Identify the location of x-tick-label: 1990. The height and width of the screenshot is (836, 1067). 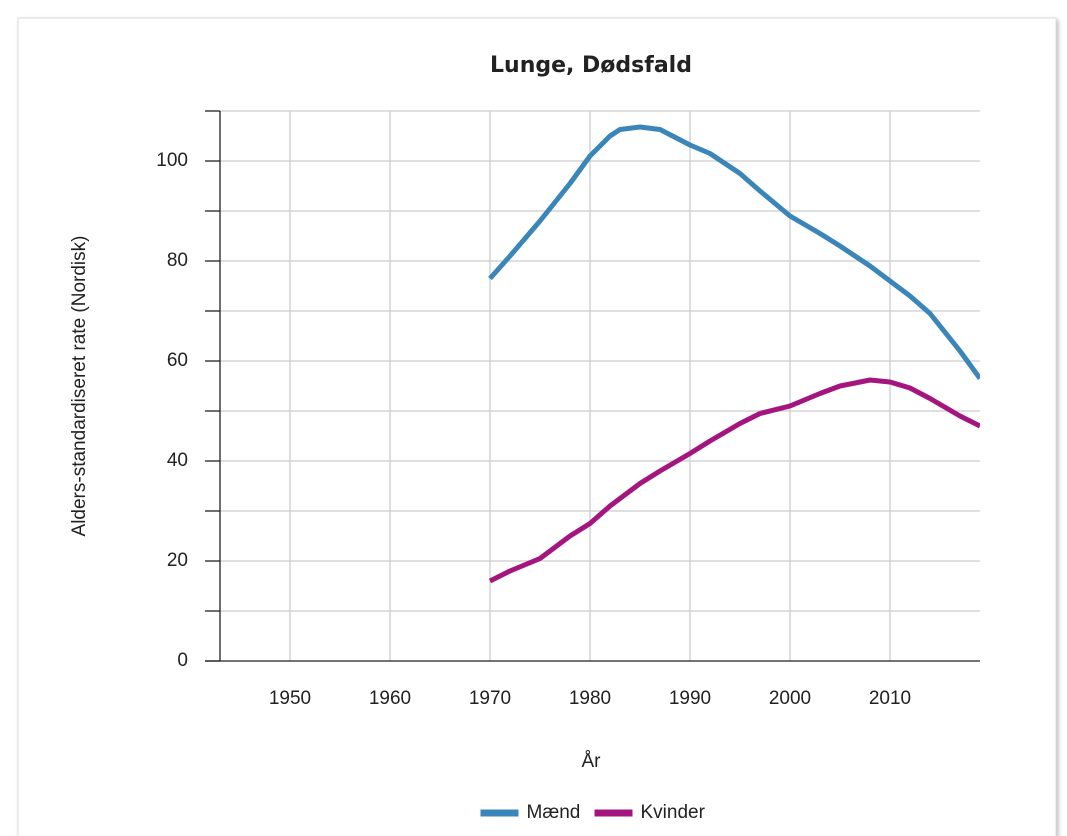
(690, 698).